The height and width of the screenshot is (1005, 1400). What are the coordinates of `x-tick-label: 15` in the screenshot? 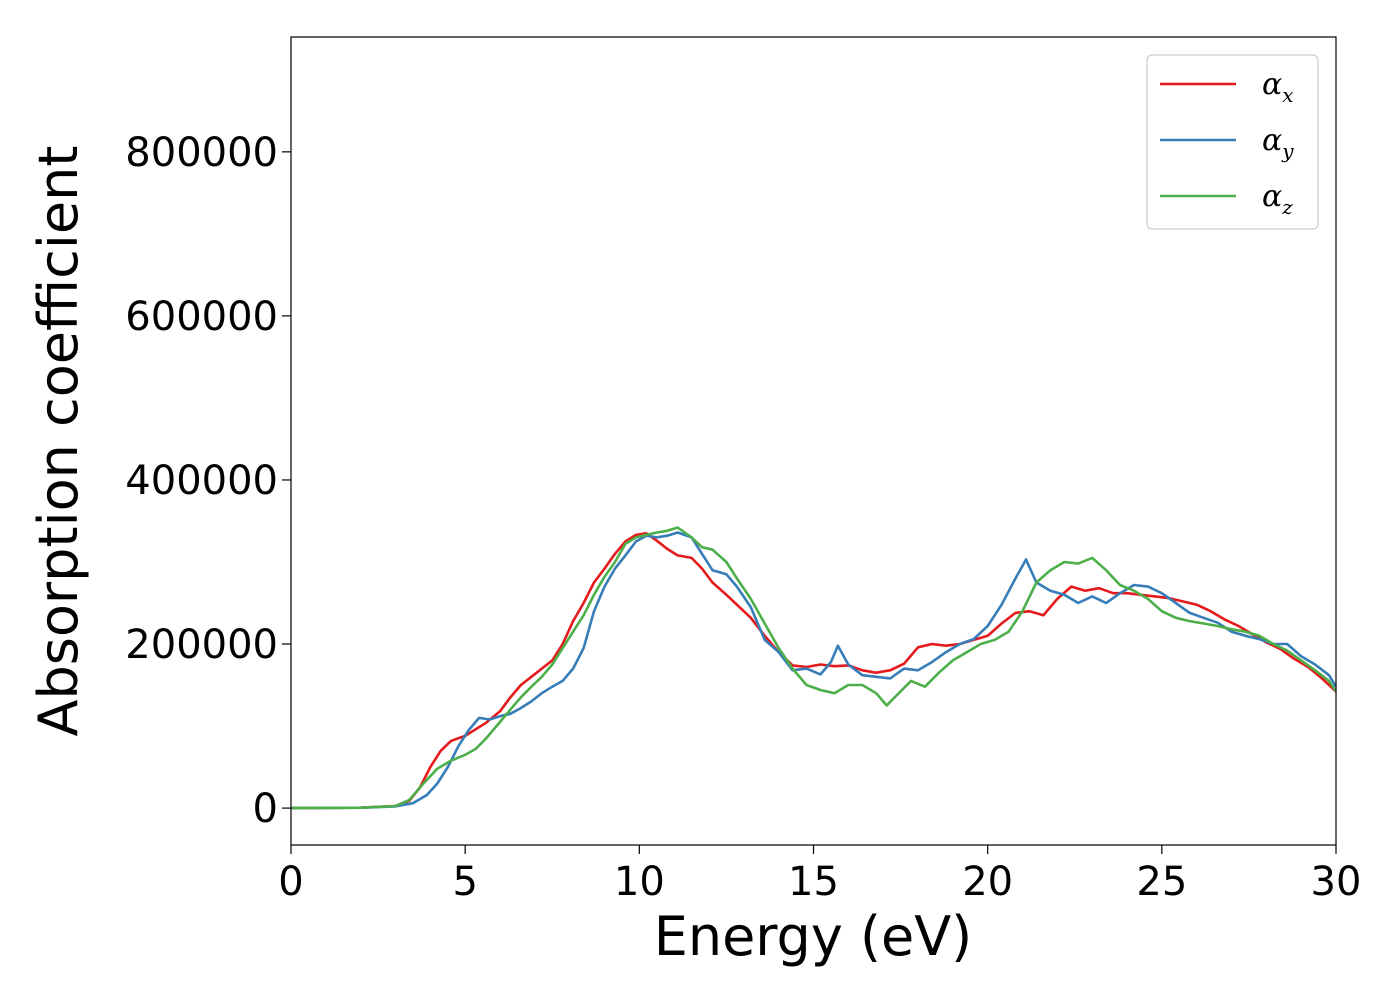 It's located at (813, 882).